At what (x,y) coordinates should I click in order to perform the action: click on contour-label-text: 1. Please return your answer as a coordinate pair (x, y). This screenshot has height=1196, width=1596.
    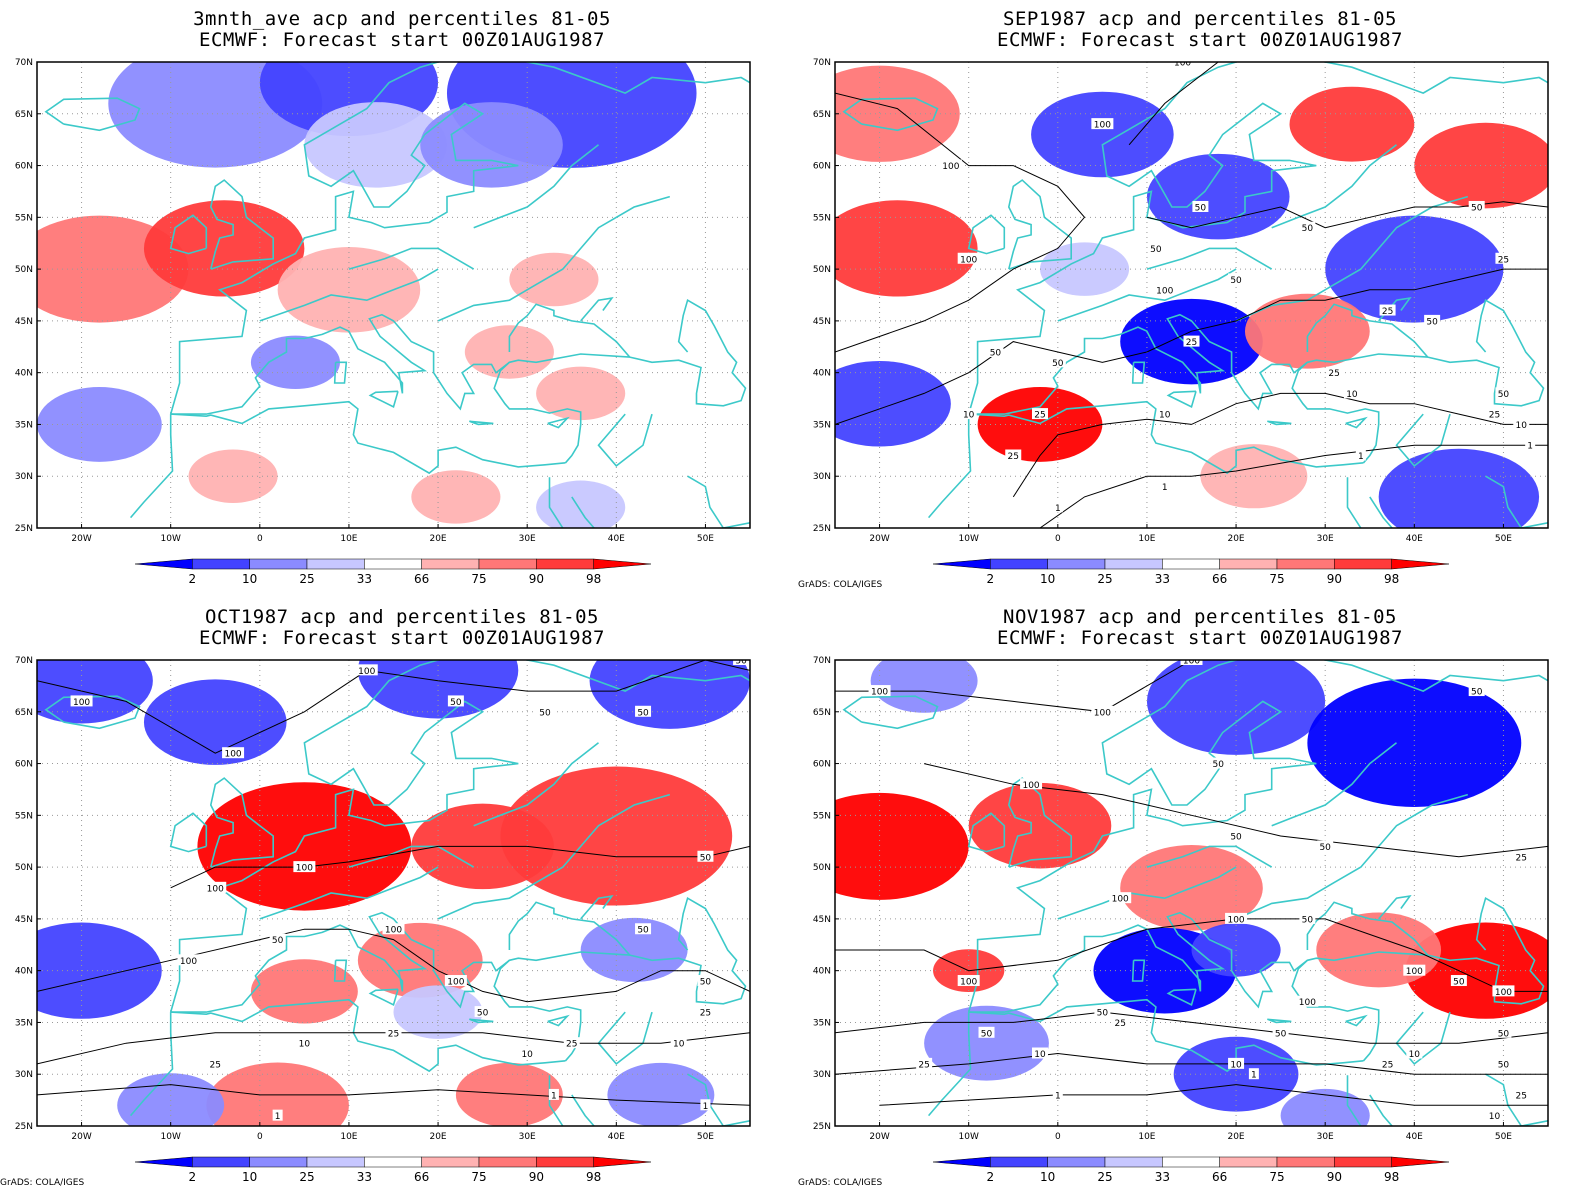
    Looking at the image, I should click on (1165, 488).